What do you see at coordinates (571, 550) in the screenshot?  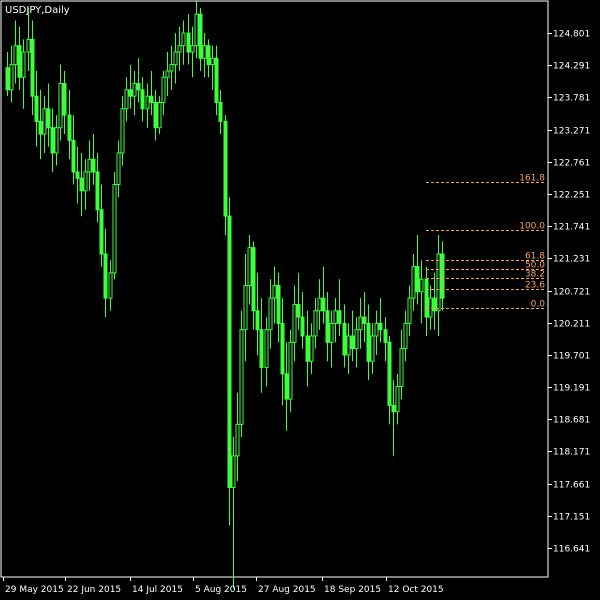 I see `y-tick-label: 116.641` at bounding box center [571, 550].